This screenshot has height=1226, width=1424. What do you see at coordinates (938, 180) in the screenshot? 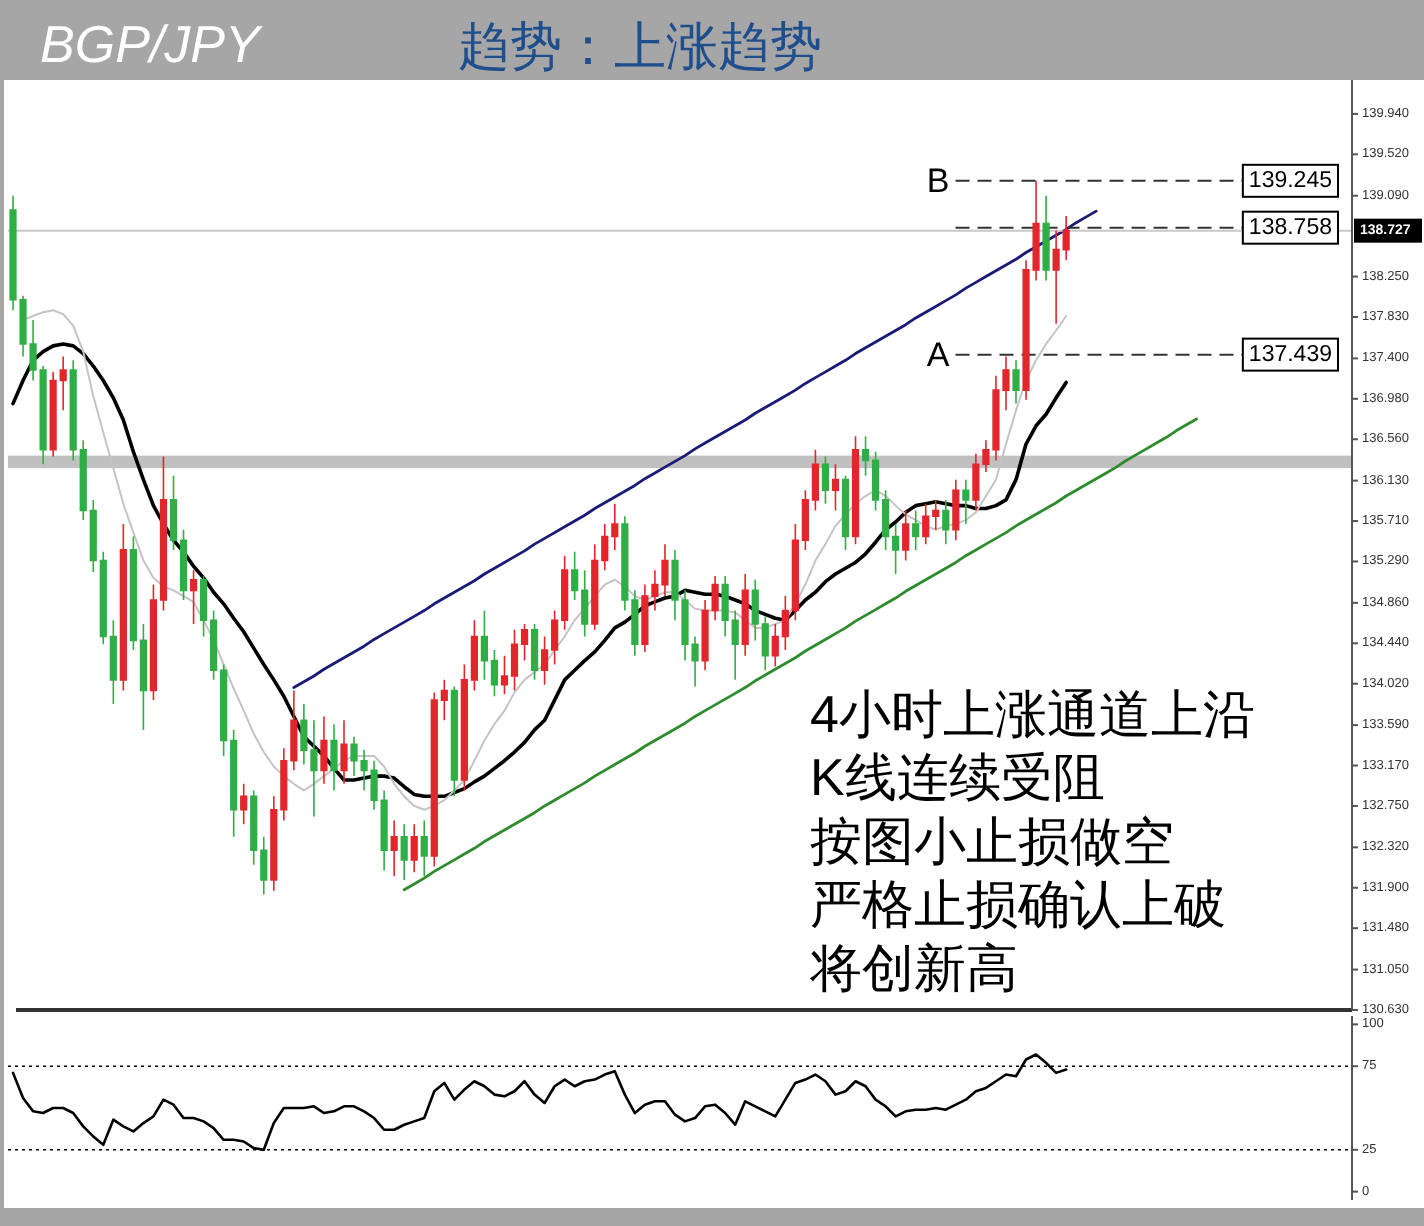
I see `annotation: B` at bounding box center [938, 180].